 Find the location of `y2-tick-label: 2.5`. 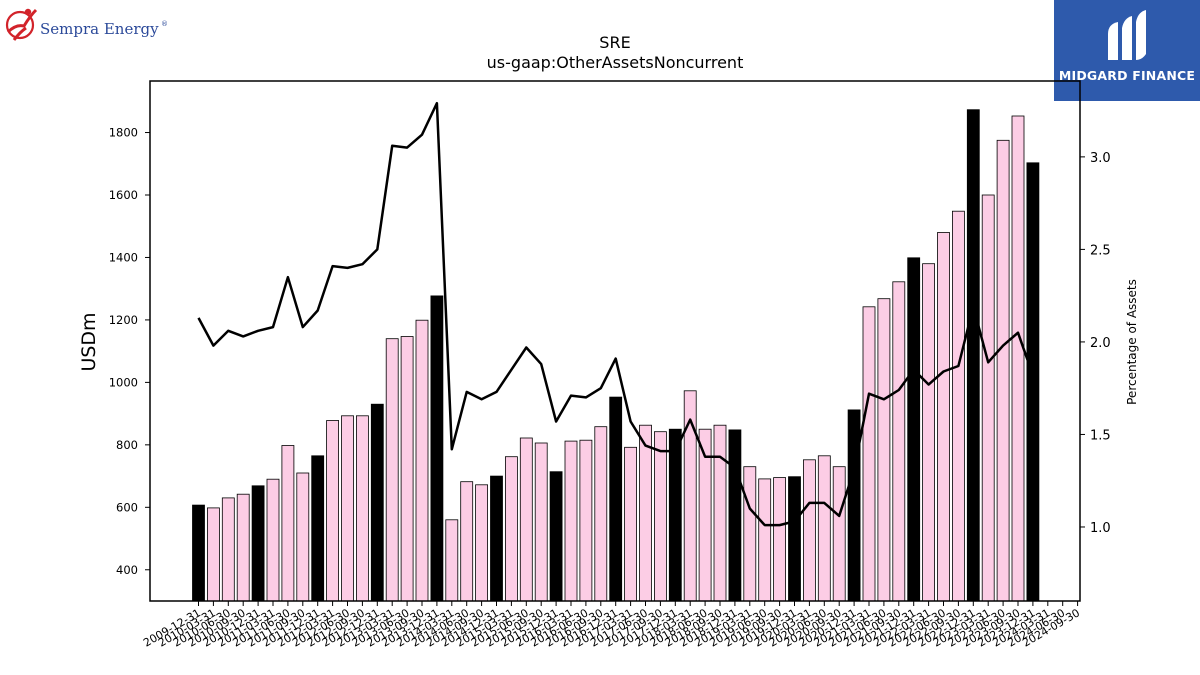

y2-tick-label: 2.5 is located at coordinates (1100, 250).